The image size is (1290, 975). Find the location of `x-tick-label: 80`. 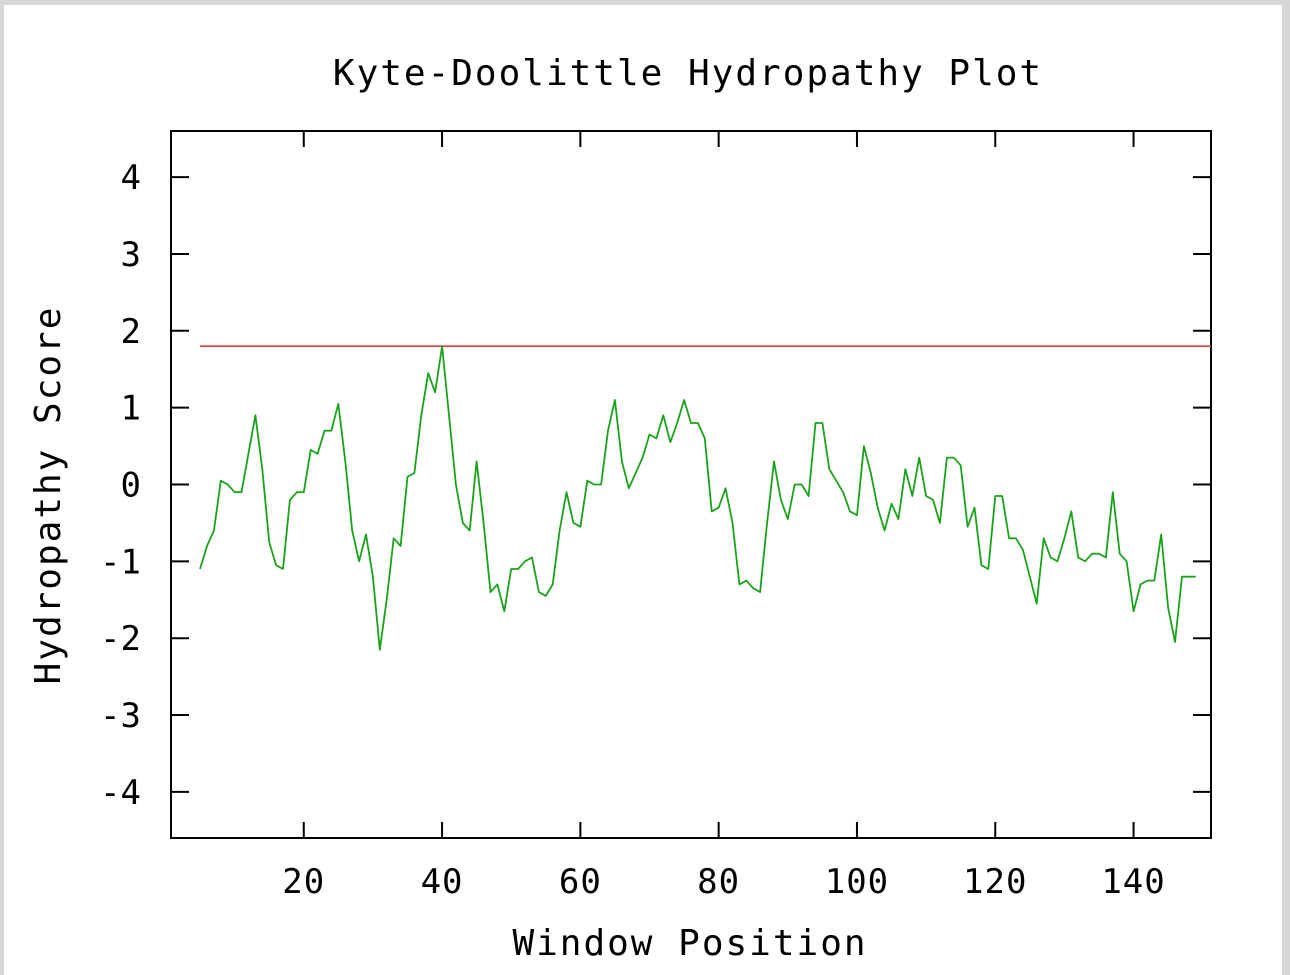

x-tick-label: 80 is located at coordinates (718, 882).